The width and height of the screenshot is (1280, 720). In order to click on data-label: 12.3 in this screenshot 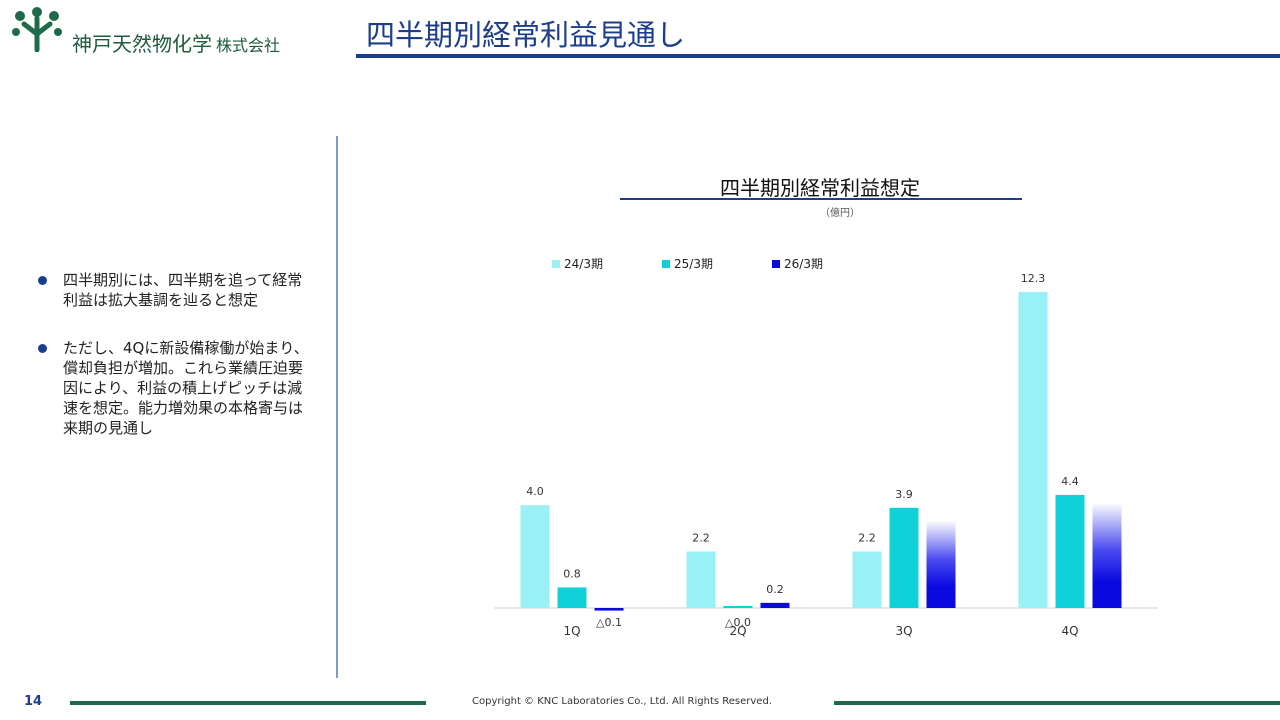, I will do `click(1033, 278)`.